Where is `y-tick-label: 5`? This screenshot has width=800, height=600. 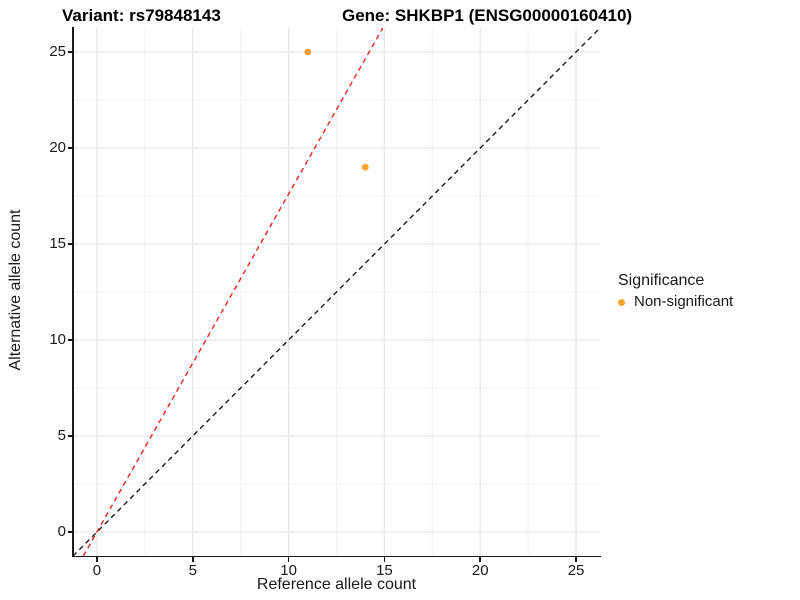 y-tick-label: 5 is located at coordinates (61, 435).